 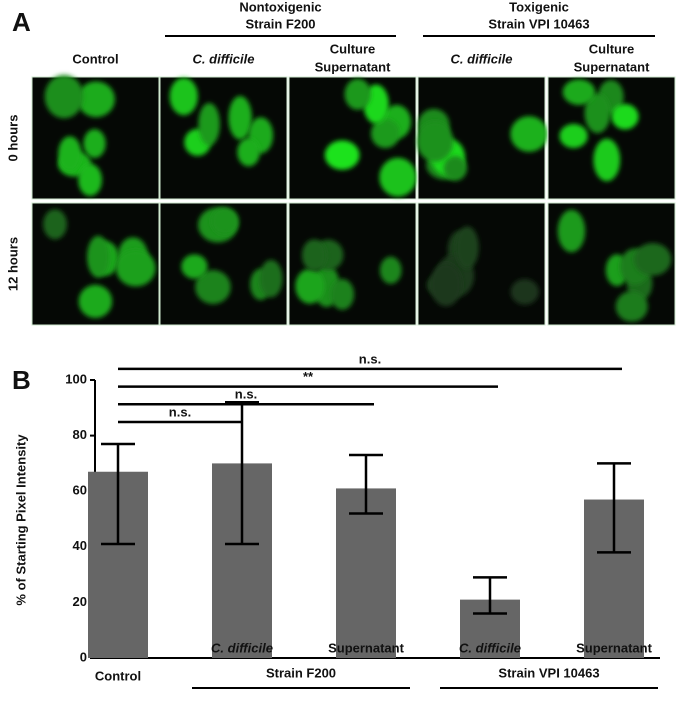 What do you see at coordinates (366, 573) in the screenshot?
I see `bar` at bounding box center [366, 573].